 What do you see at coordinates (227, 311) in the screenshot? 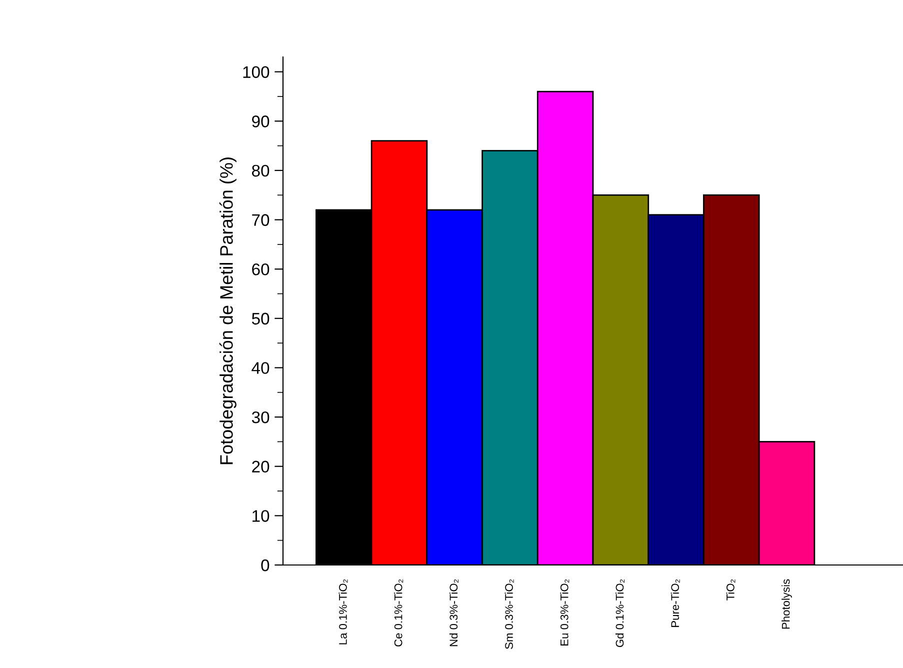
I see `y-axis-title: Fotodegradación de Metil Paratión (%)` at bounding box center [227, 311].